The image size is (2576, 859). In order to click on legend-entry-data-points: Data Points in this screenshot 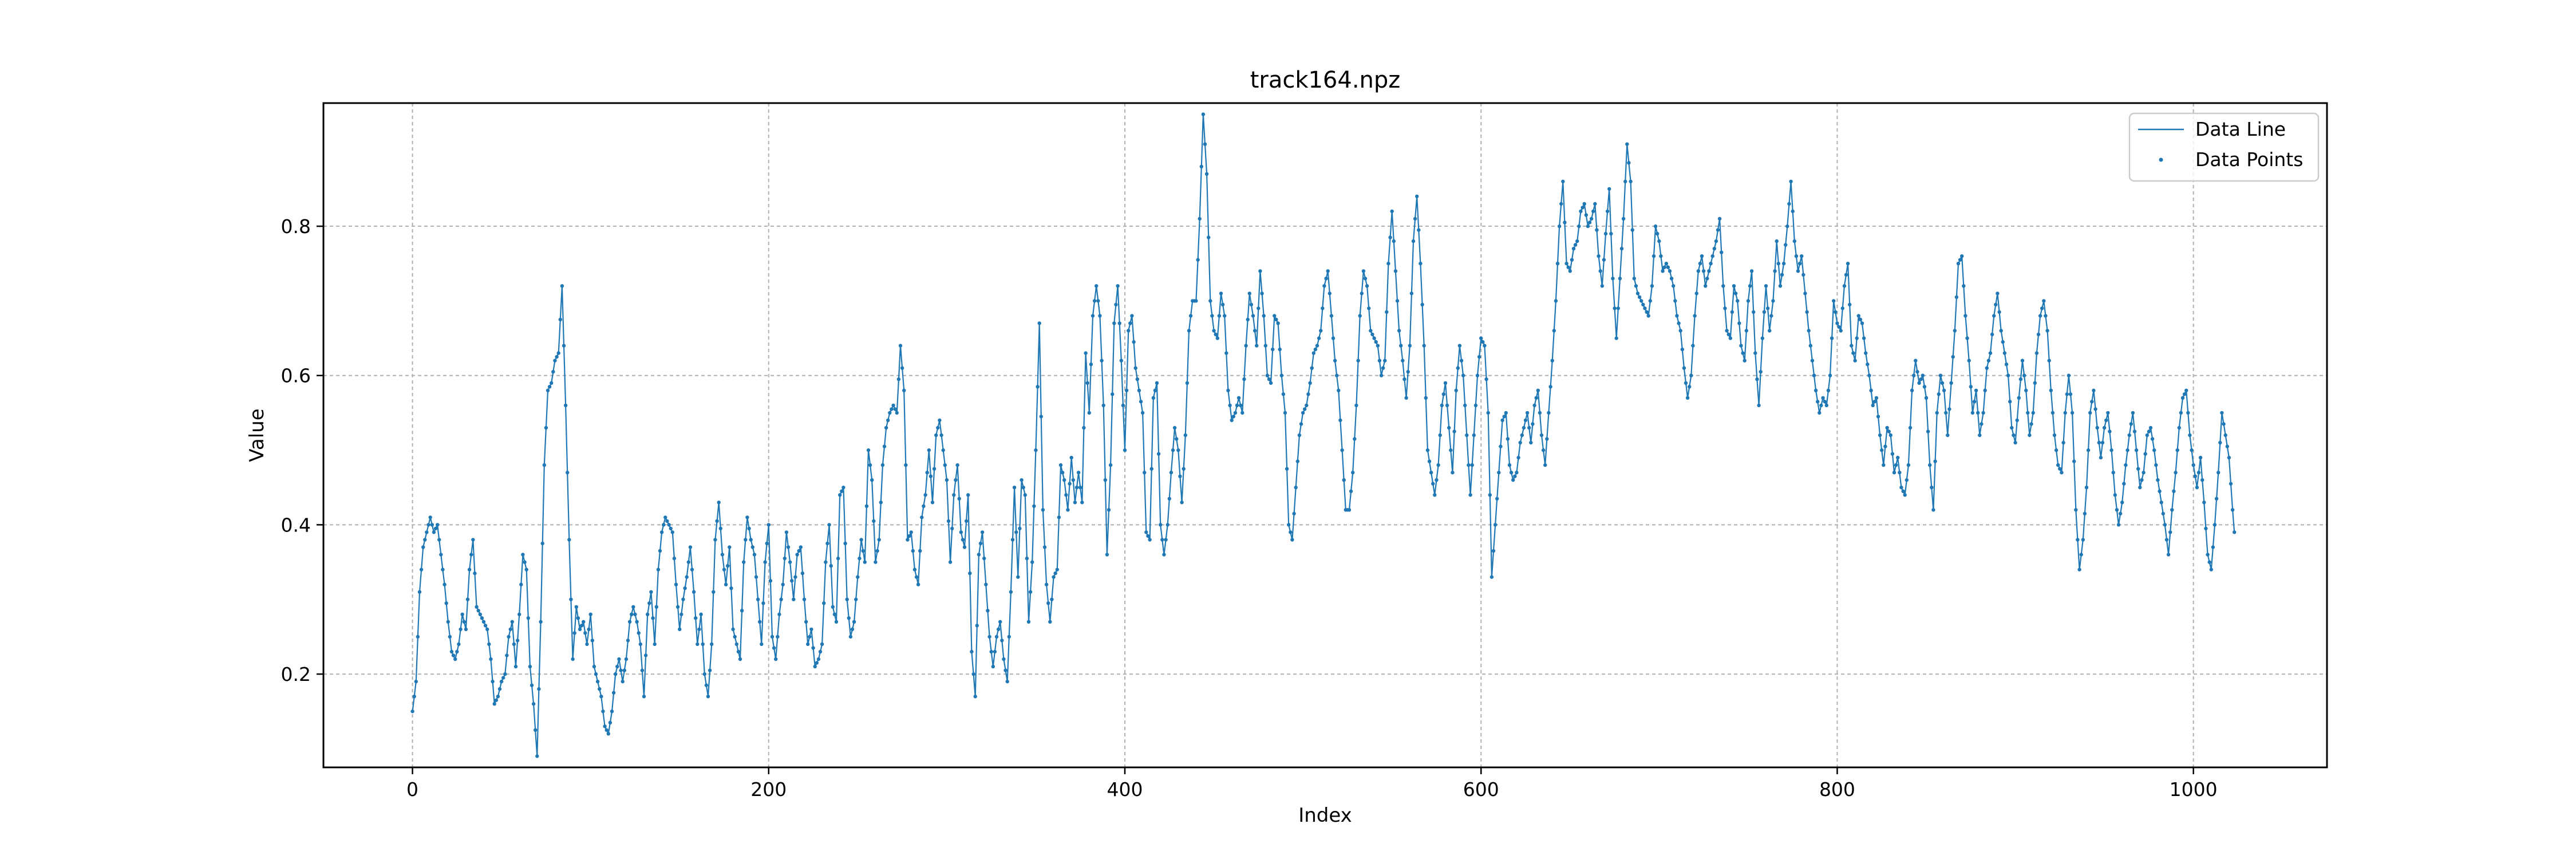, I will do `click(2249, 159)`.